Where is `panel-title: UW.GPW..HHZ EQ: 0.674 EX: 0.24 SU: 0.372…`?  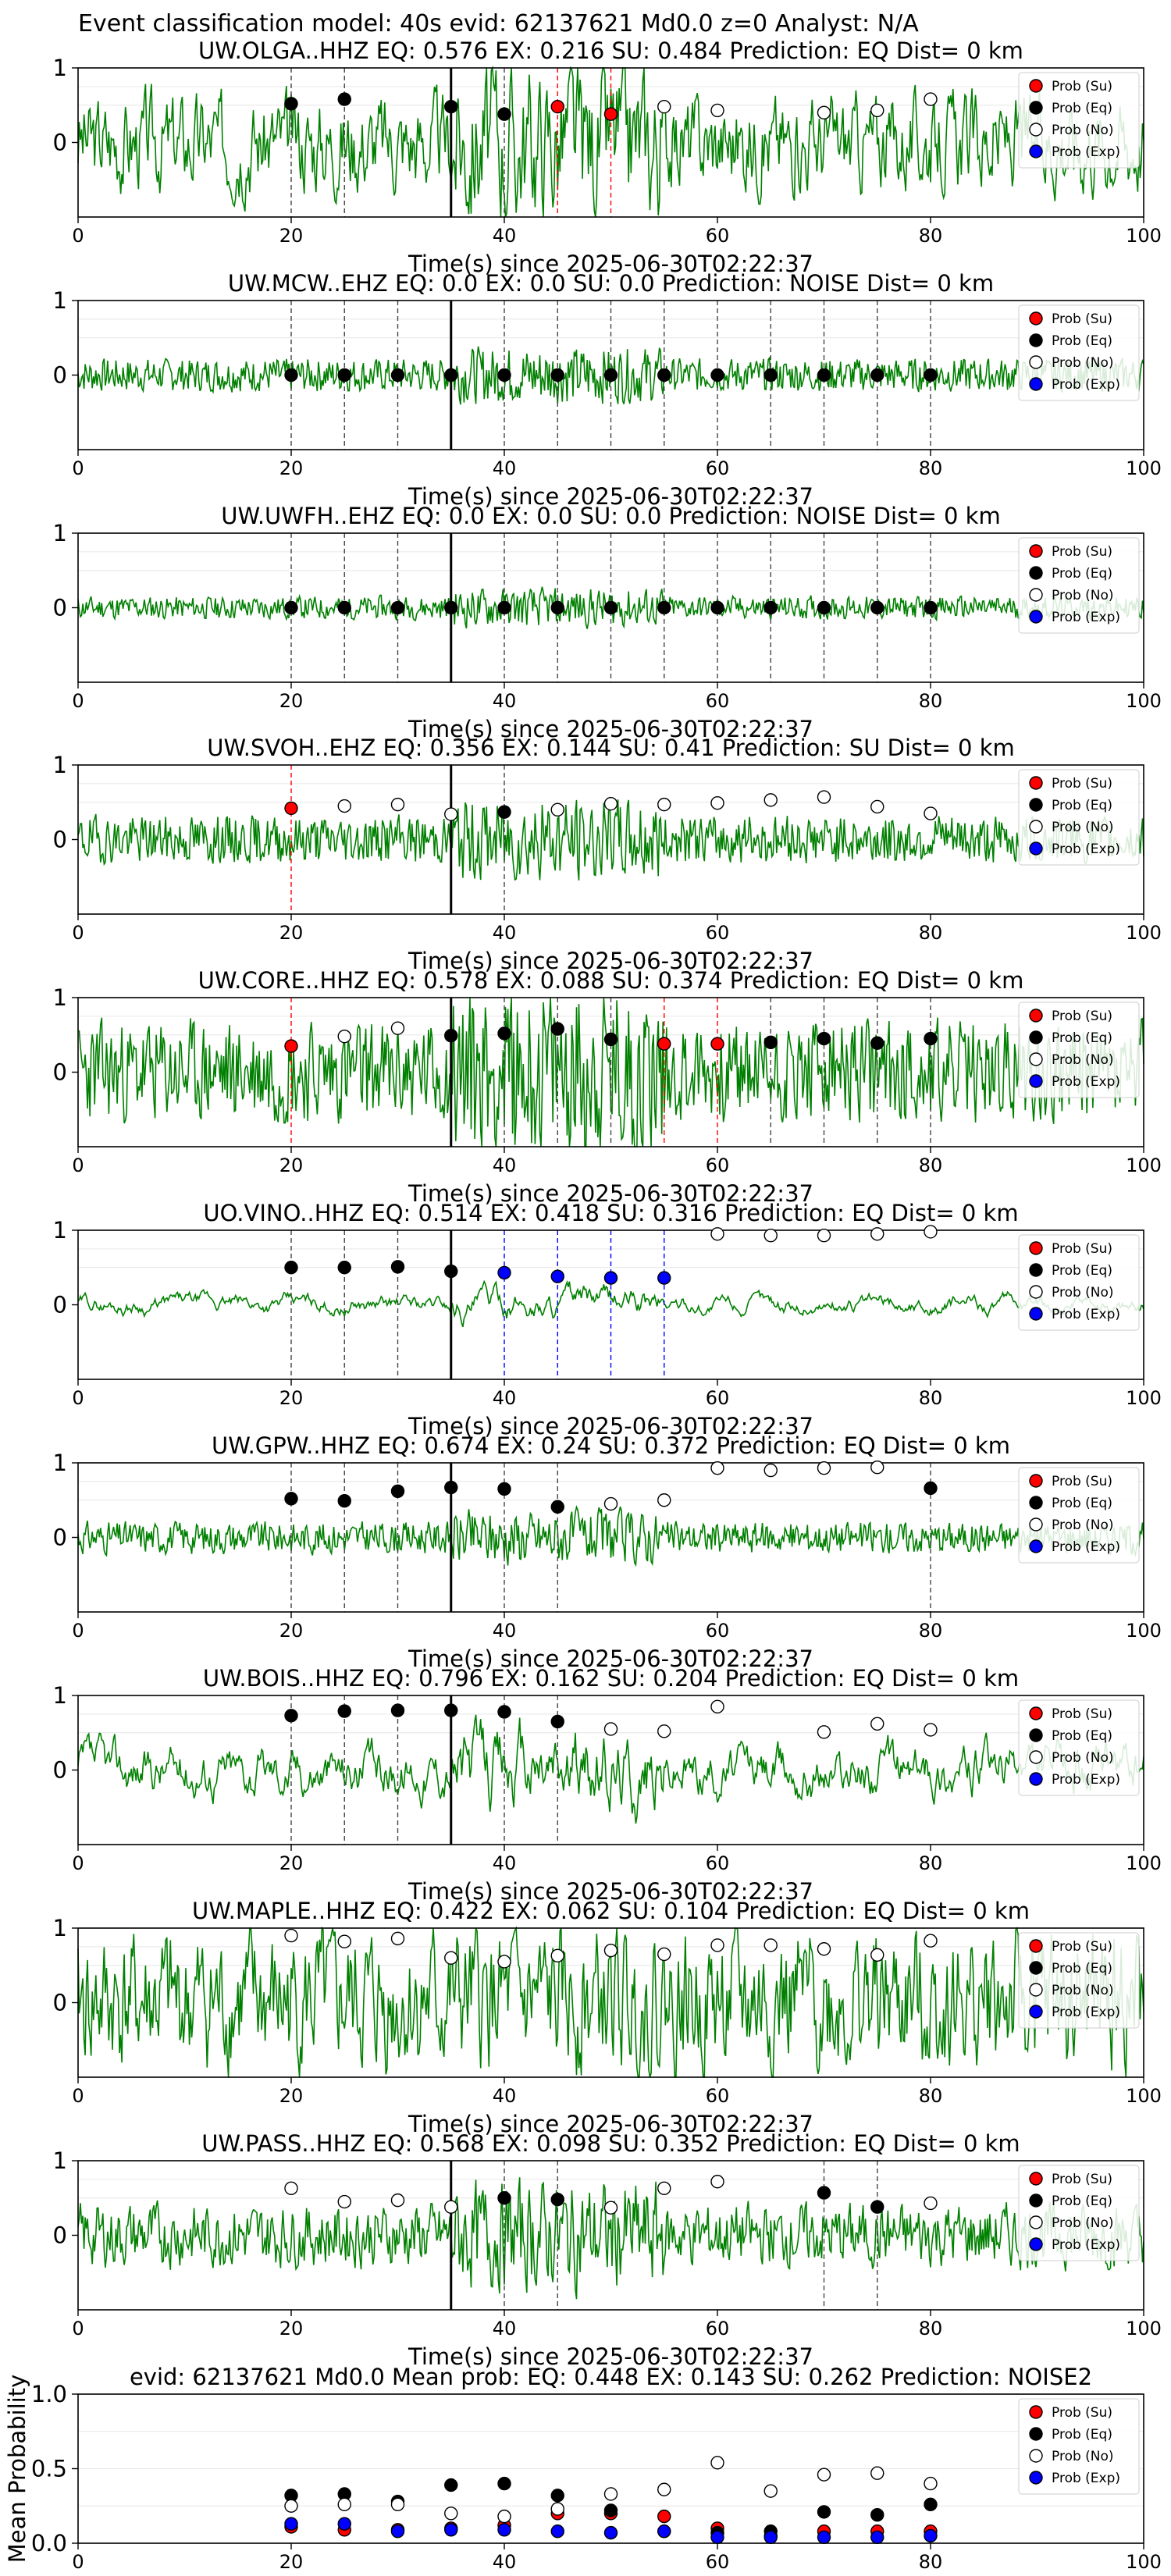 panel-title: UW.GPW..HHZ EQ: 0.674 EX: 0.24 SU: 0.372… is located at coordinates (611, 1445).